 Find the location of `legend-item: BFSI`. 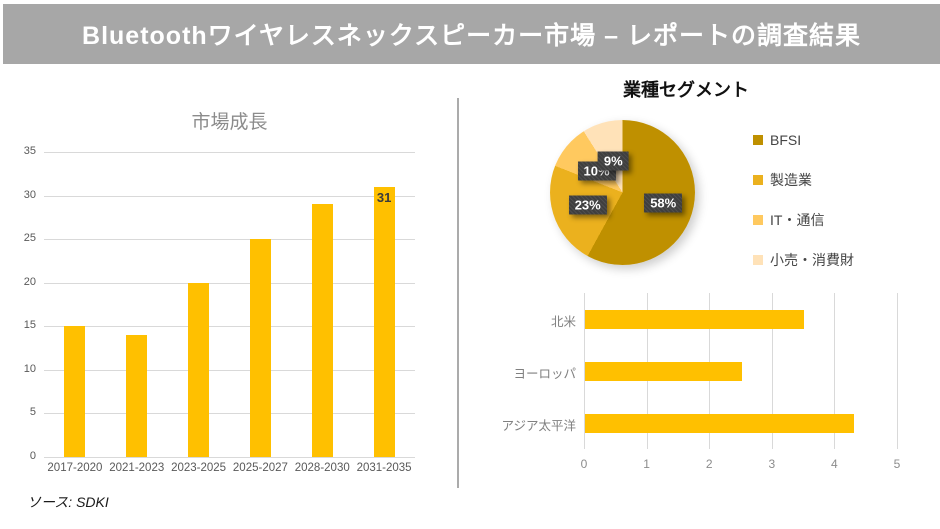

legend-item: BFSI is located at coordinates (777, 140).